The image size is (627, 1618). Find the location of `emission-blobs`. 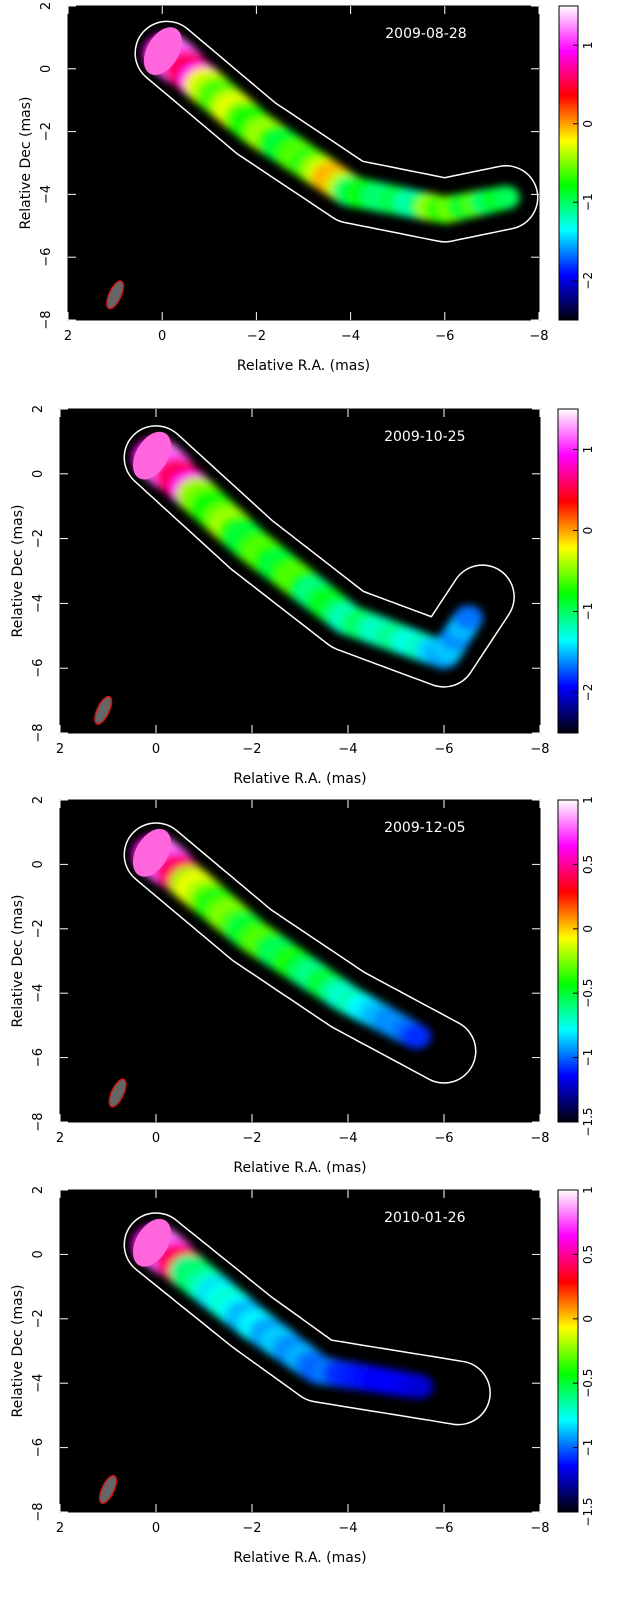

emission-blobs is located at coordinates (282, 941).